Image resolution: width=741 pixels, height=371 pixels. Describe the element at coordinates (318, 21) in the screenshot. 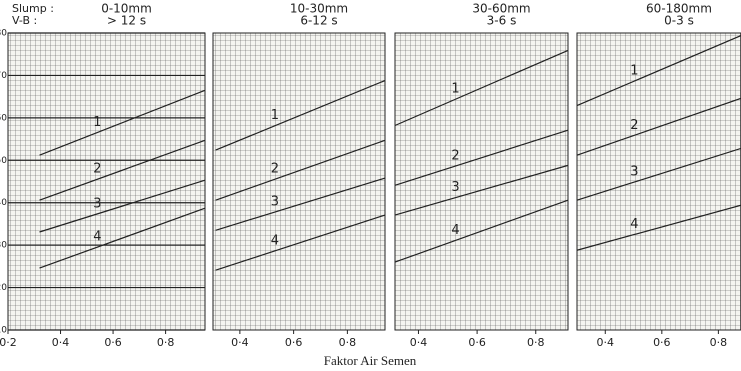

I see `panel-subtitle: 6-12 s` at that location.